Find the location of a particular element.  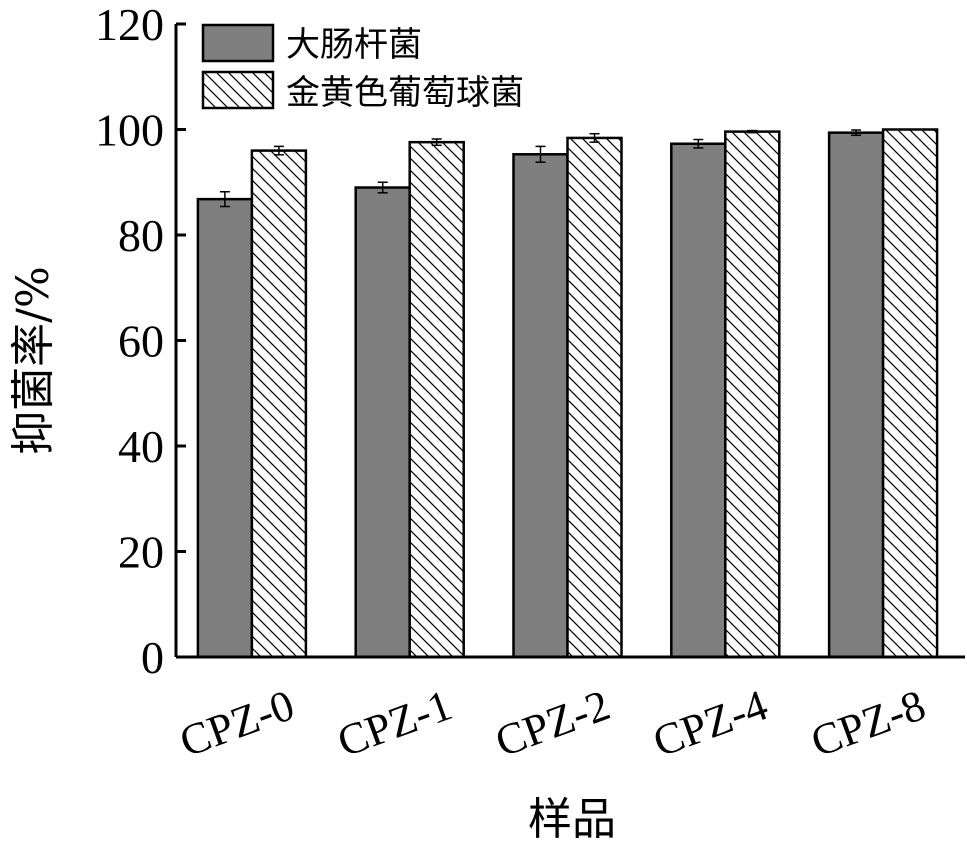

x-category-label: CPZ-1 is located at coordinates (394, 723).